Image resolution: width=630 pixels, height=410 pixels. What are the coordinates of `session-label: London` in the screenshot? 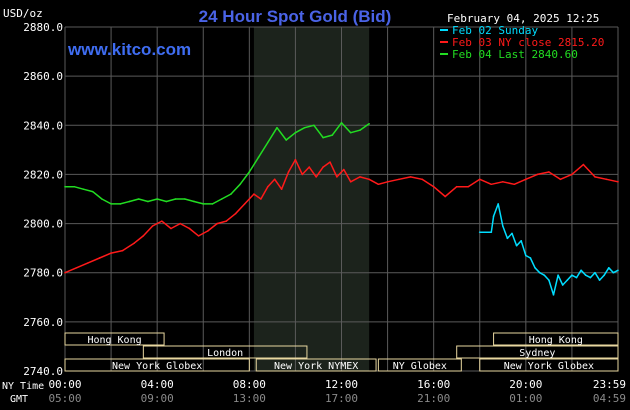 It's located at (225, 353).